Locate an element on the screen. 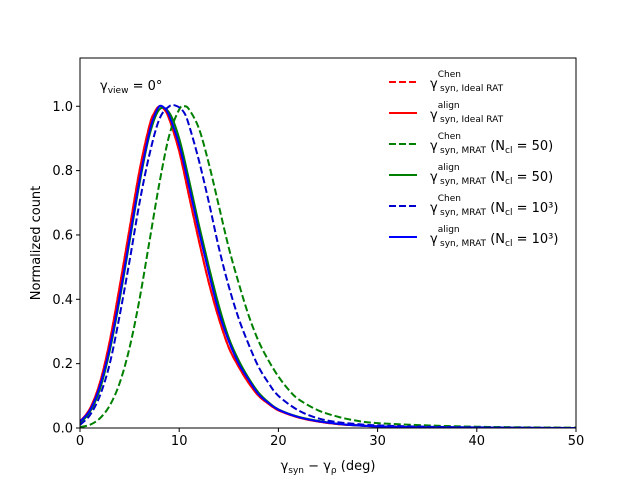  x-tick-label: 30 is located at coordinates (377, 441).